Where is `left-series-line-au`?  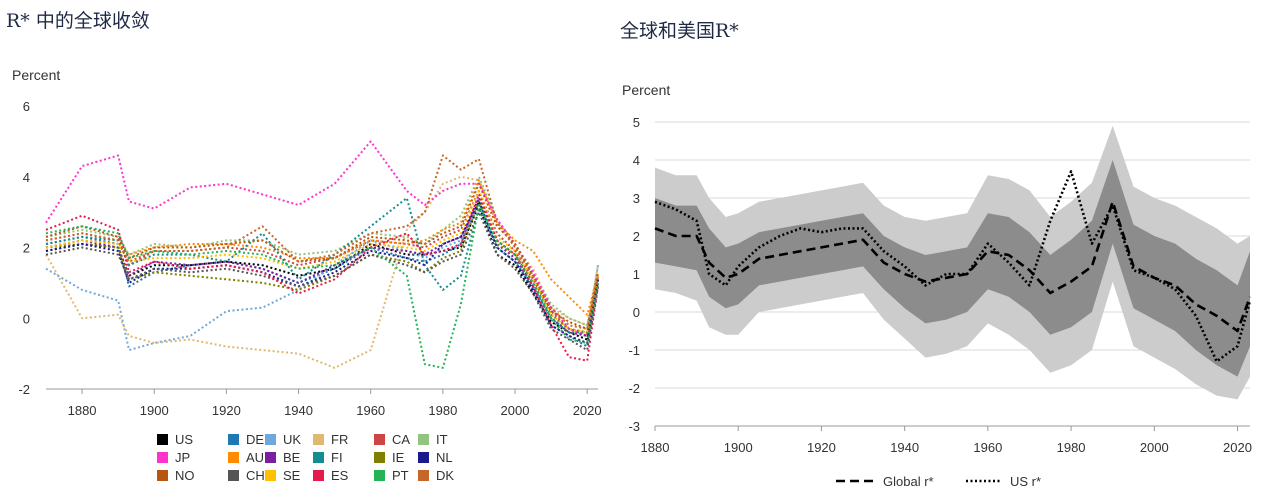
left-series-line-au is located at coordinates (322, 247).